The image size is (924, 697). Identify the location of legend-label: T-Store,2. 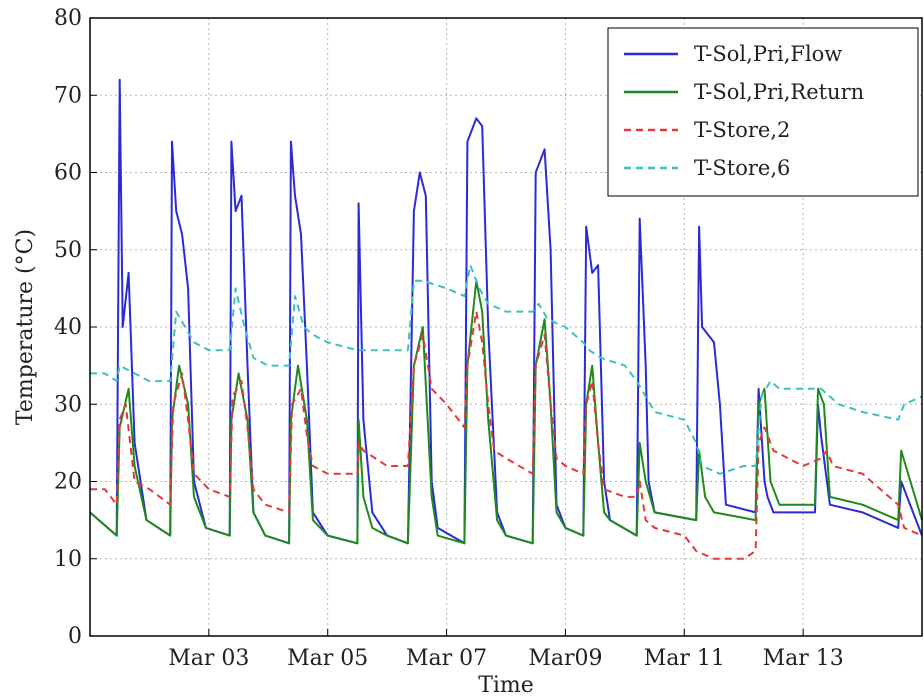
(742, 130).